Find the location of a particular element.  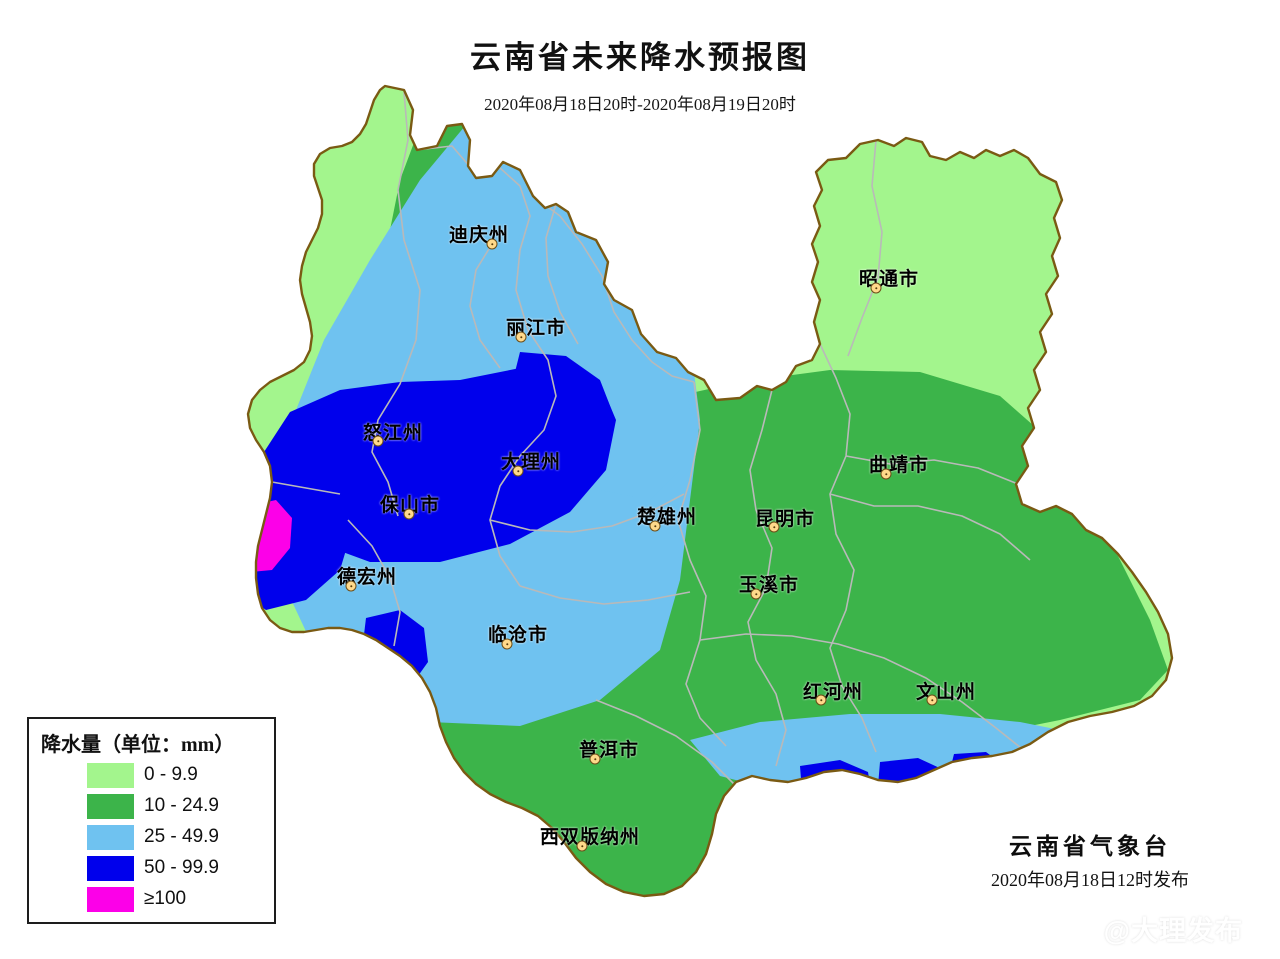

issue-timestamp: 2020年08月18日12时发布 is located at coordinates (1090, 880).